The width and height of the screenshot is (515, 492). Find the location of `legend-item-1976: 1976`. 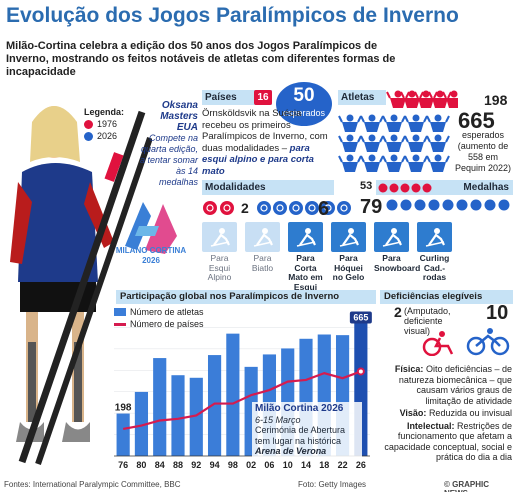

legend-item-1976: 1976 is located at coordinates (104, 124).